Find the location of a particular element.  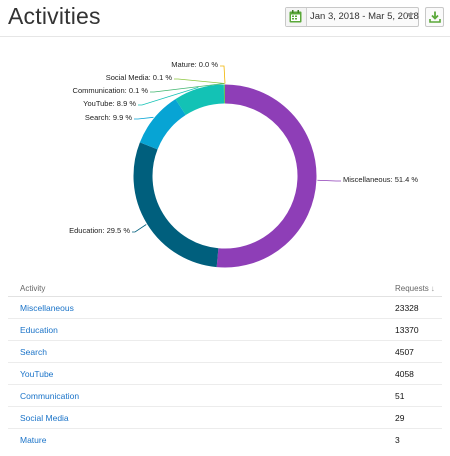

requests-value: 23328 is located at coordinates (412, 307).